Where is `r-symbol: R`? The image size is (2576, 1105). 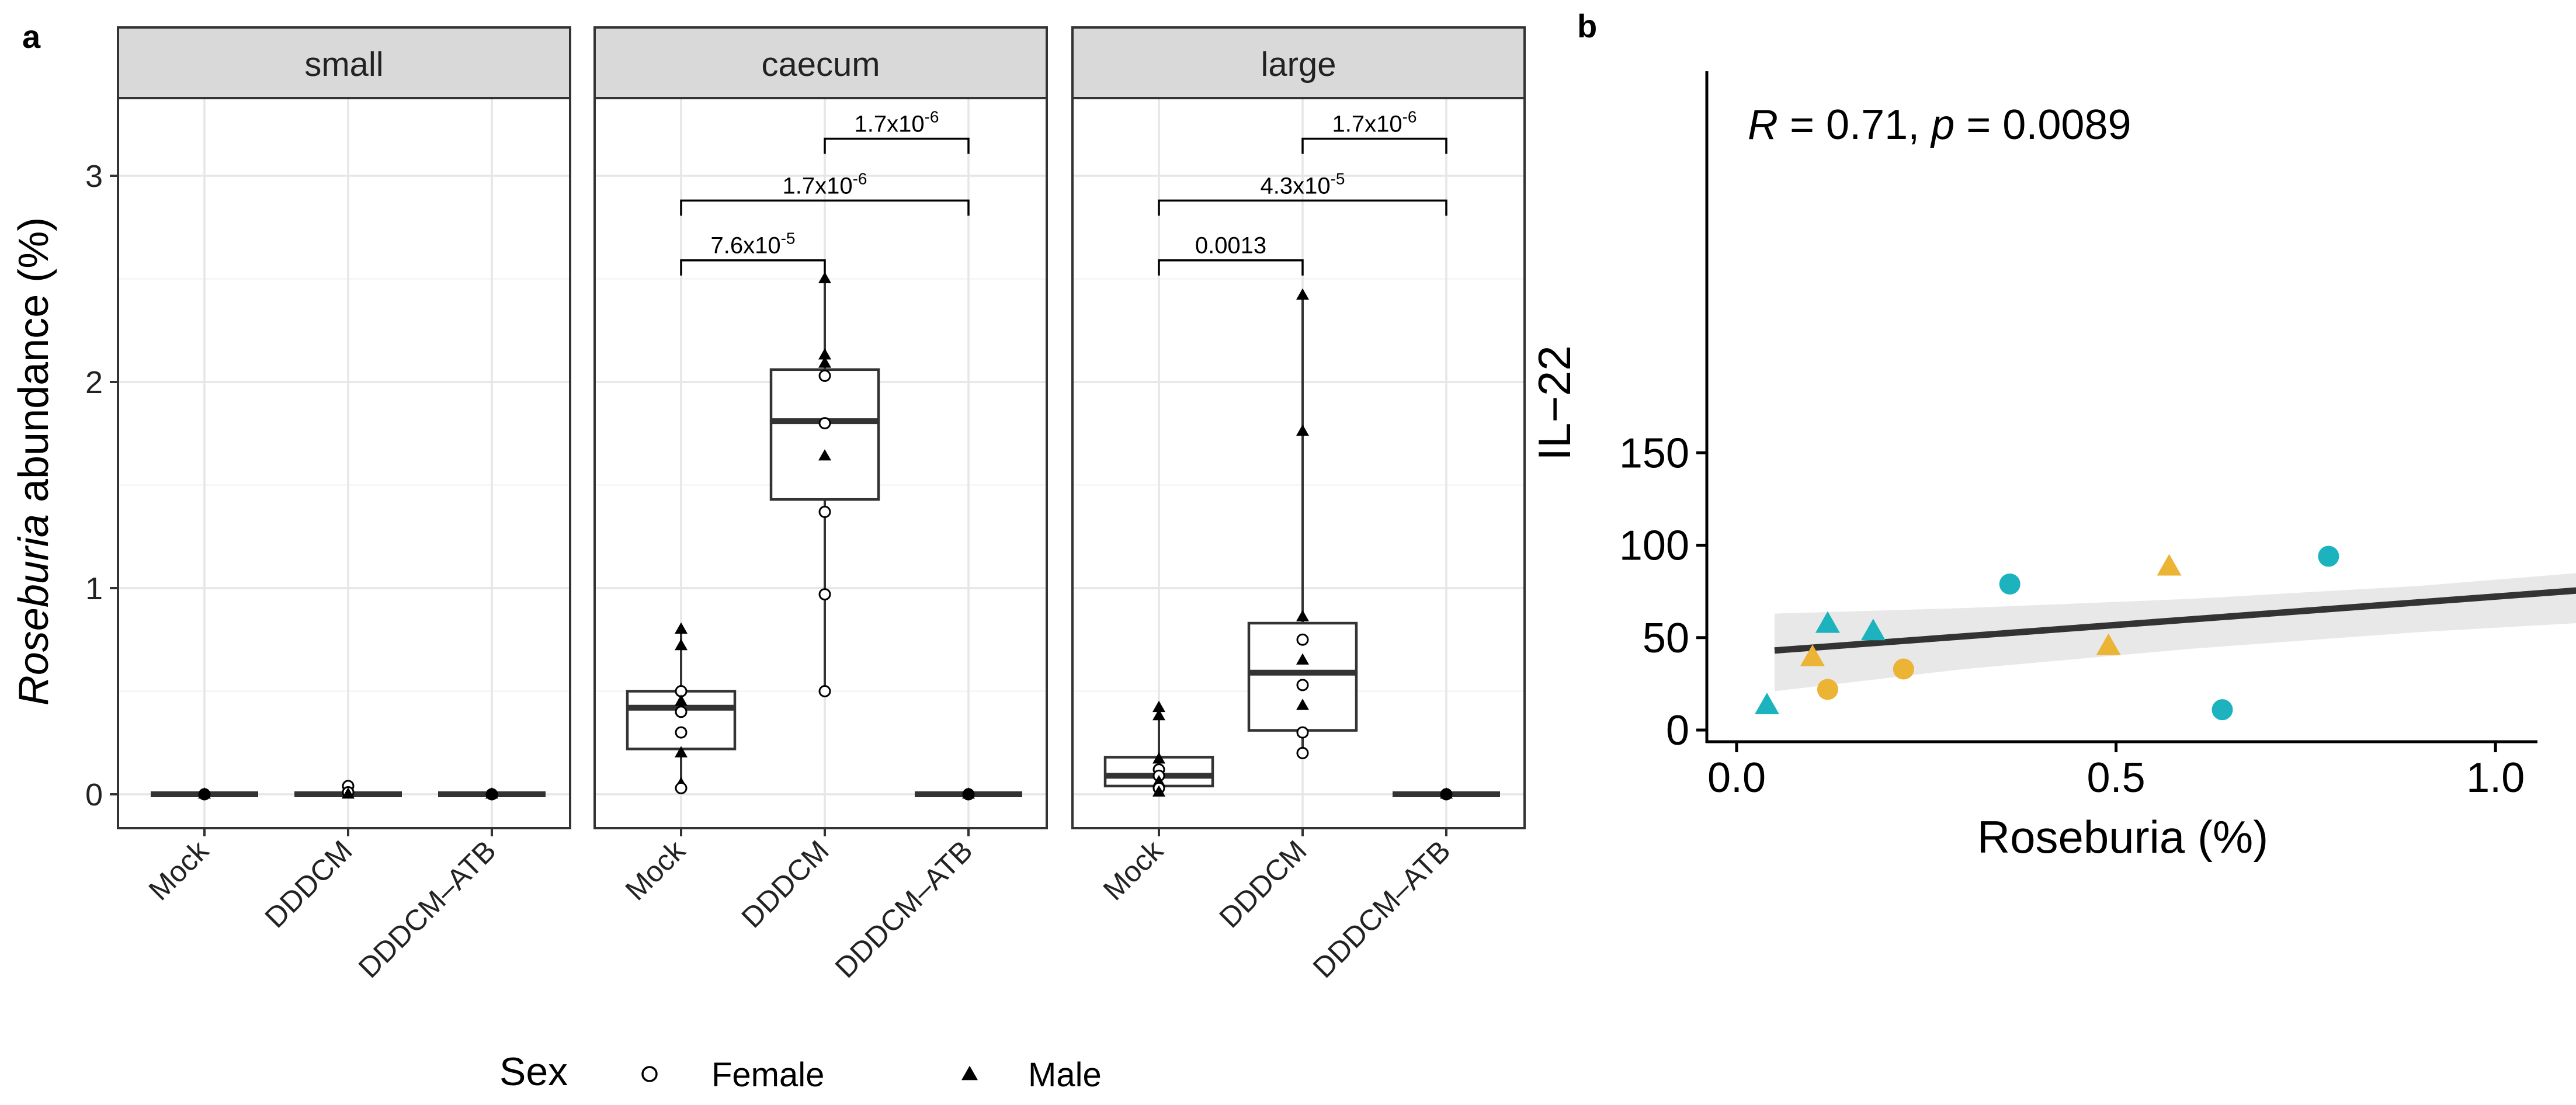
r-symbol: R is located at coordinates (1763, 125).